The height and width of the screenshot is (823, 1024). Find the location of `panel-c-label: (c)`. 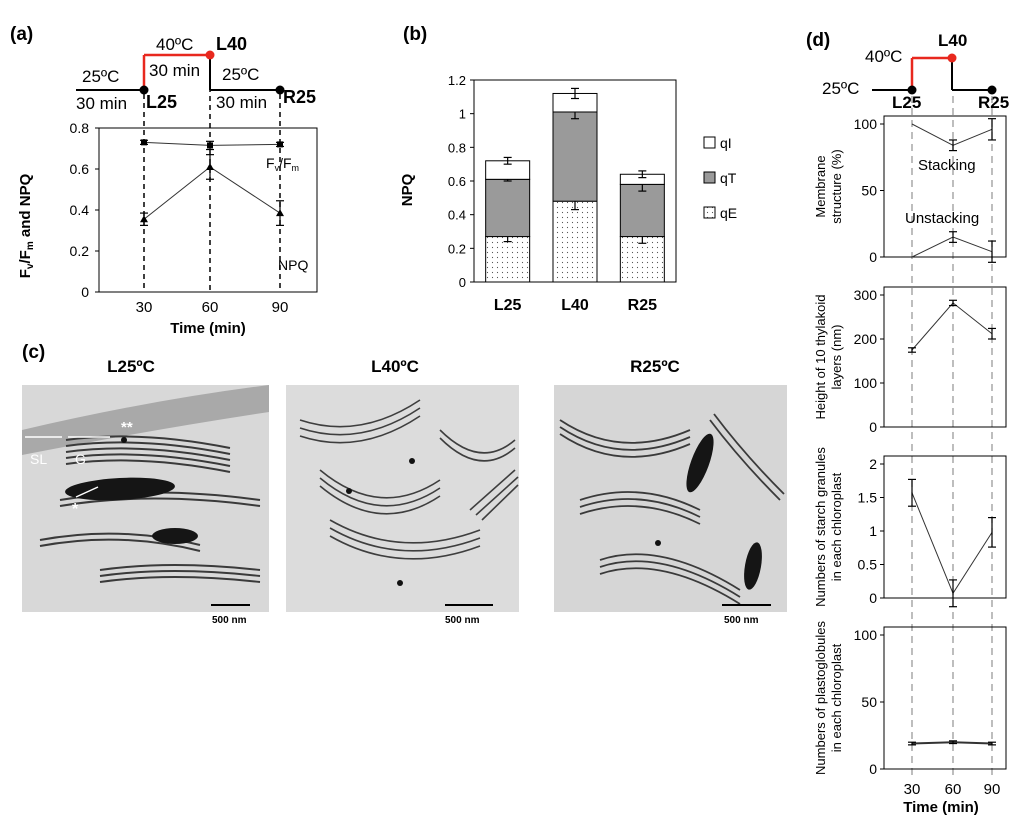

panel-c-label: (c) is located at coordinates (33, 352).